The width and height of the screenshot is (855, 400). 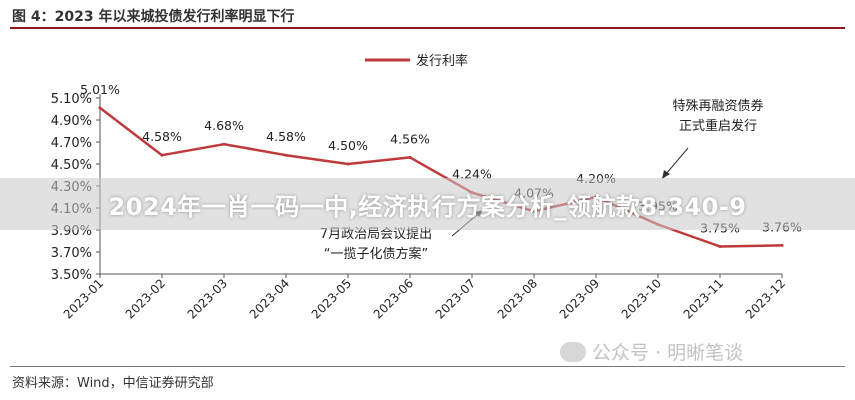 I want to click on x-tick-label: 2023-07, so click(x=455, y=298).